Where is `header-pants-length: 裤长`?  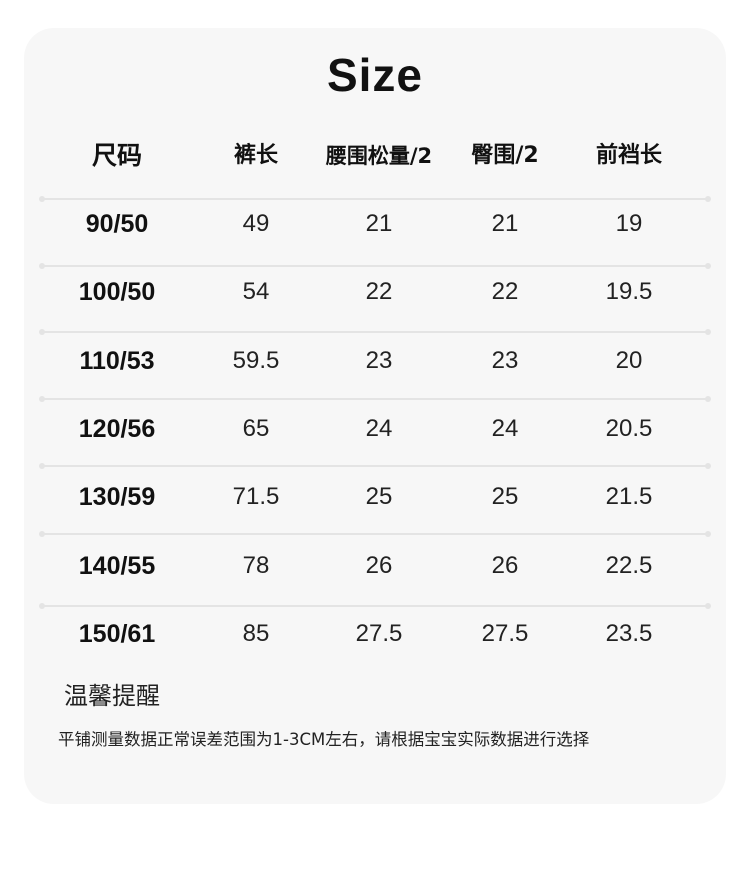
header-pants-length: 裤长 is located at coordinates (255, 155).